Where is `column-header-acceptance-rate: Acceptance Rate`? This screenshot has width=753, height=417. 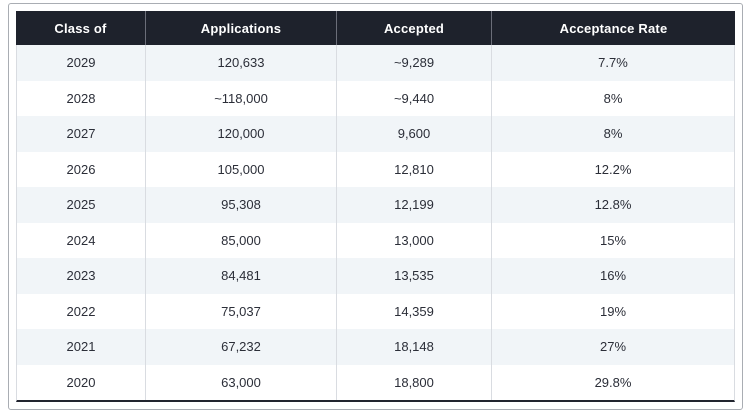 column-header-acceptance-rate: Acceptance Rate is located at coordinates (613, 28).